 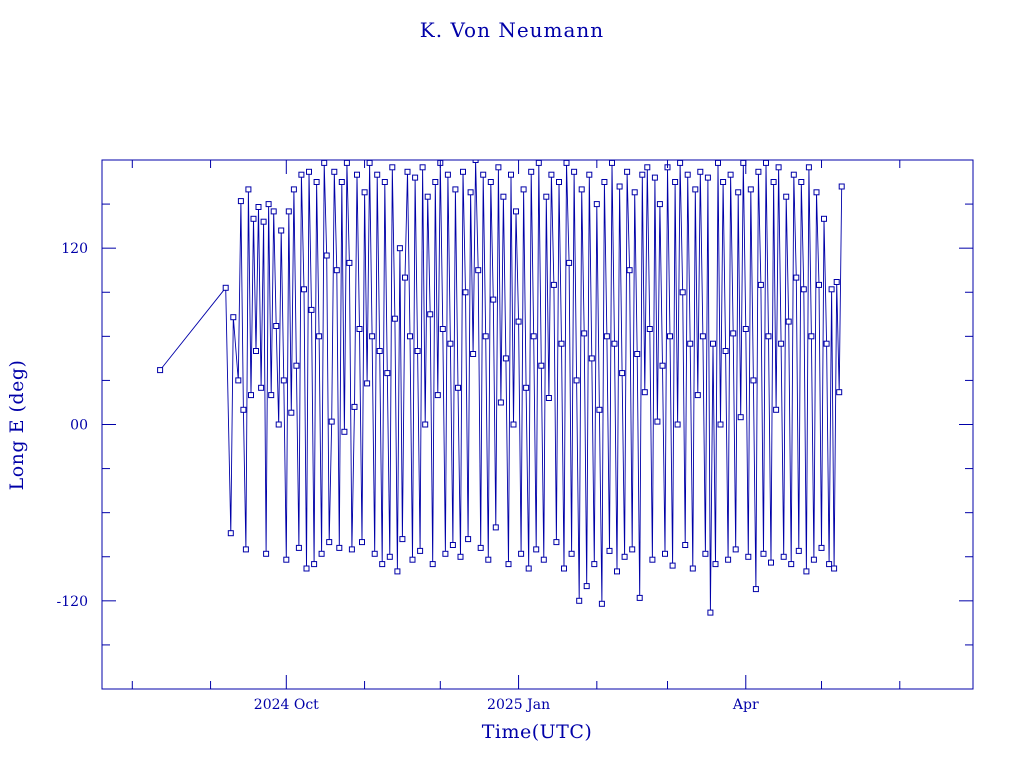 What do you see at coordinates (17, 425) in the screenshot?
I see `y-axis-label: Long E (deg)` at bounding box center [17, 425].